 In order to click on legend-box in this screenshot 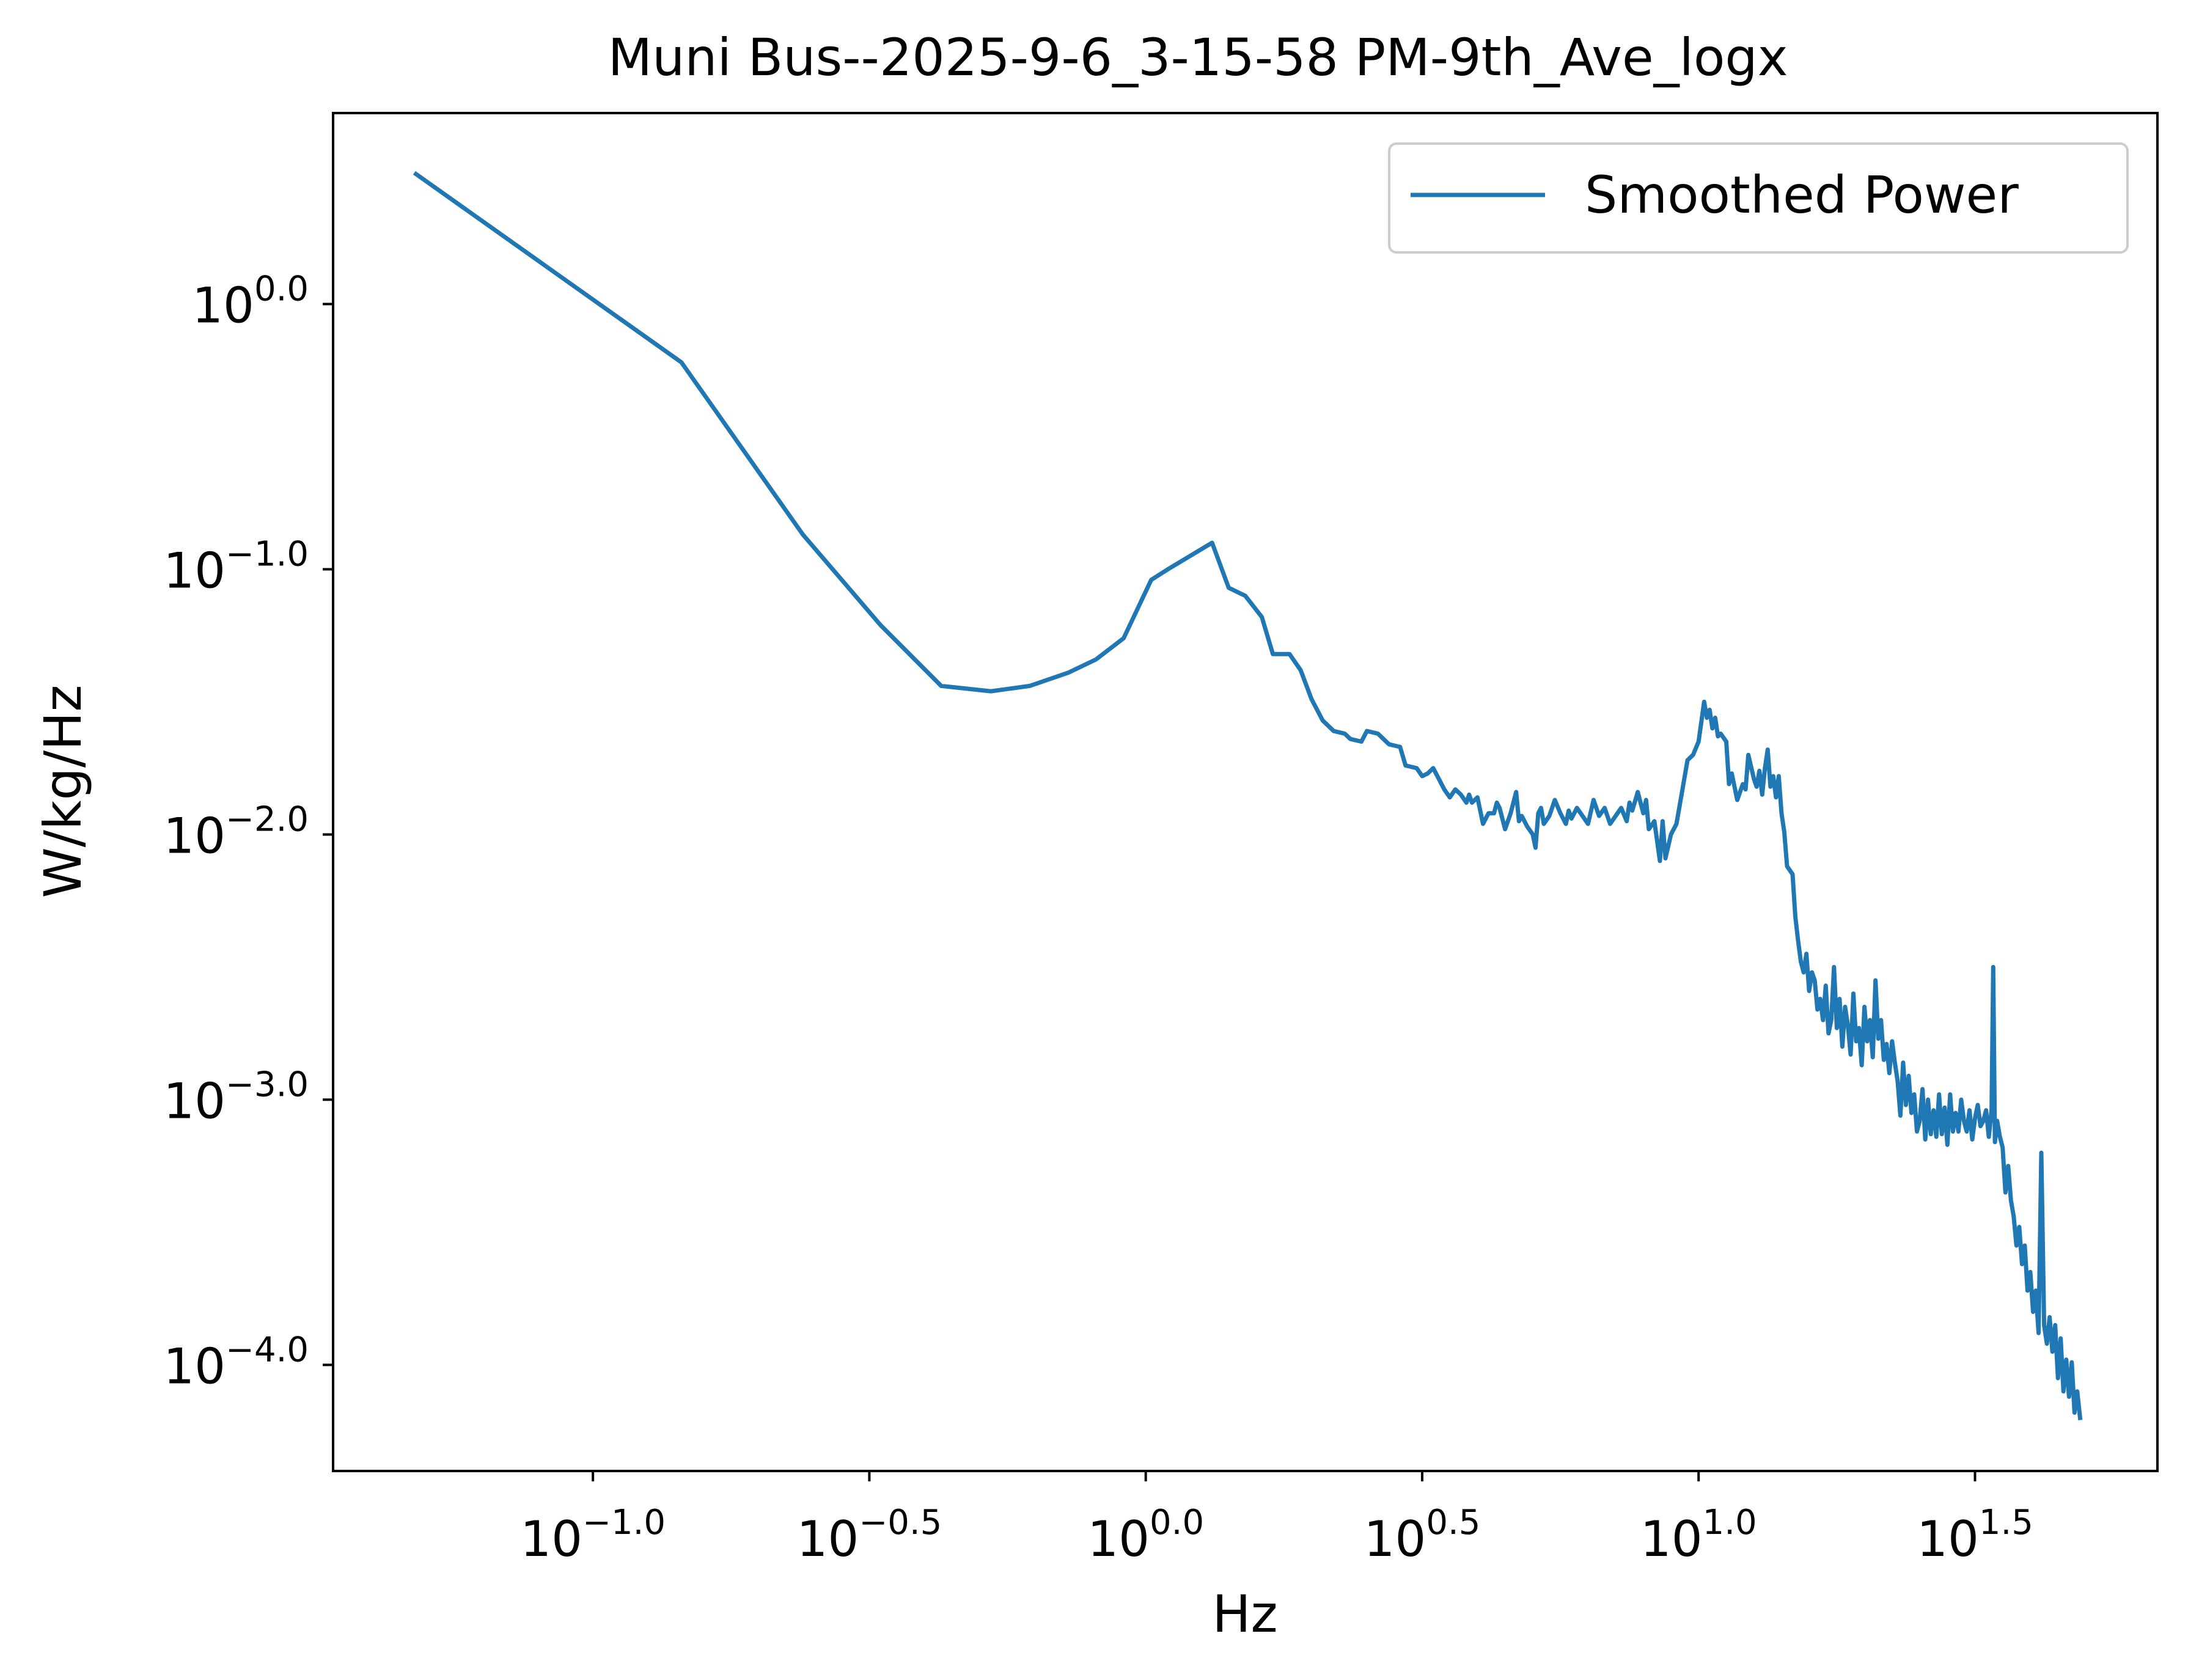, I will do `click(1758, 198)`.